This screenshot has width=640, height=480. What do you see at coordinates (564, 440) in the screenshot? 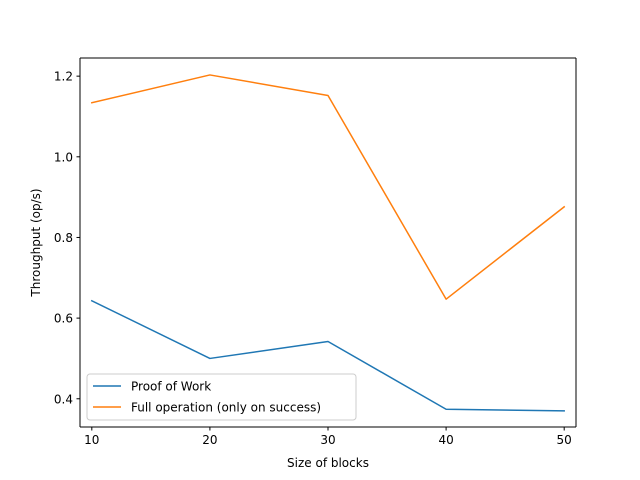
I see `x-tick-label: 50` at bounding box center [564, 440].